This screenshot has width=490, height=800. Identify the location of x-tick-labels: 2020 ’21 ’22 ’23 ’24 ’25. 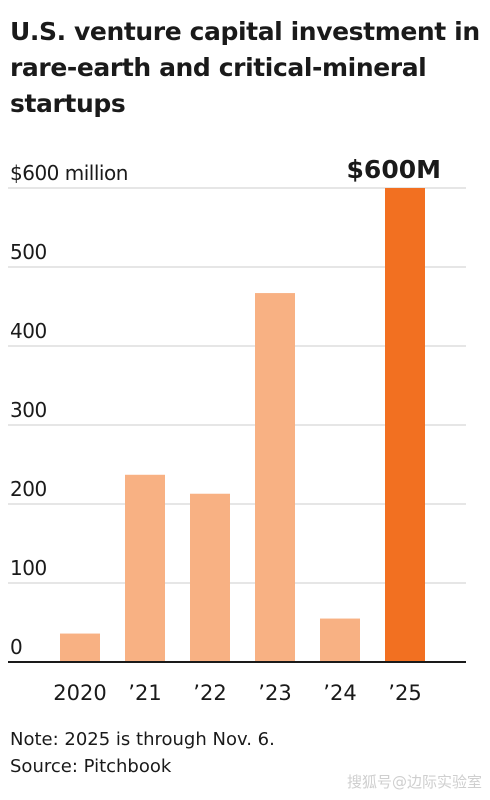
(237, 693).